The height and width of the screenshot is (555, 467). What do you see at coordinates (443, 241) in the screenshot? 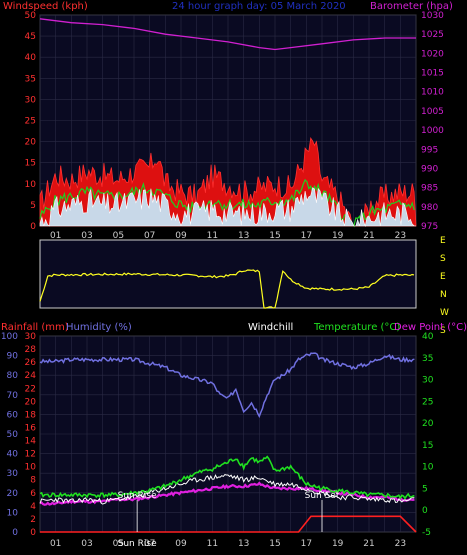
I see `direction-label: E` at bounding box center [443, 241].